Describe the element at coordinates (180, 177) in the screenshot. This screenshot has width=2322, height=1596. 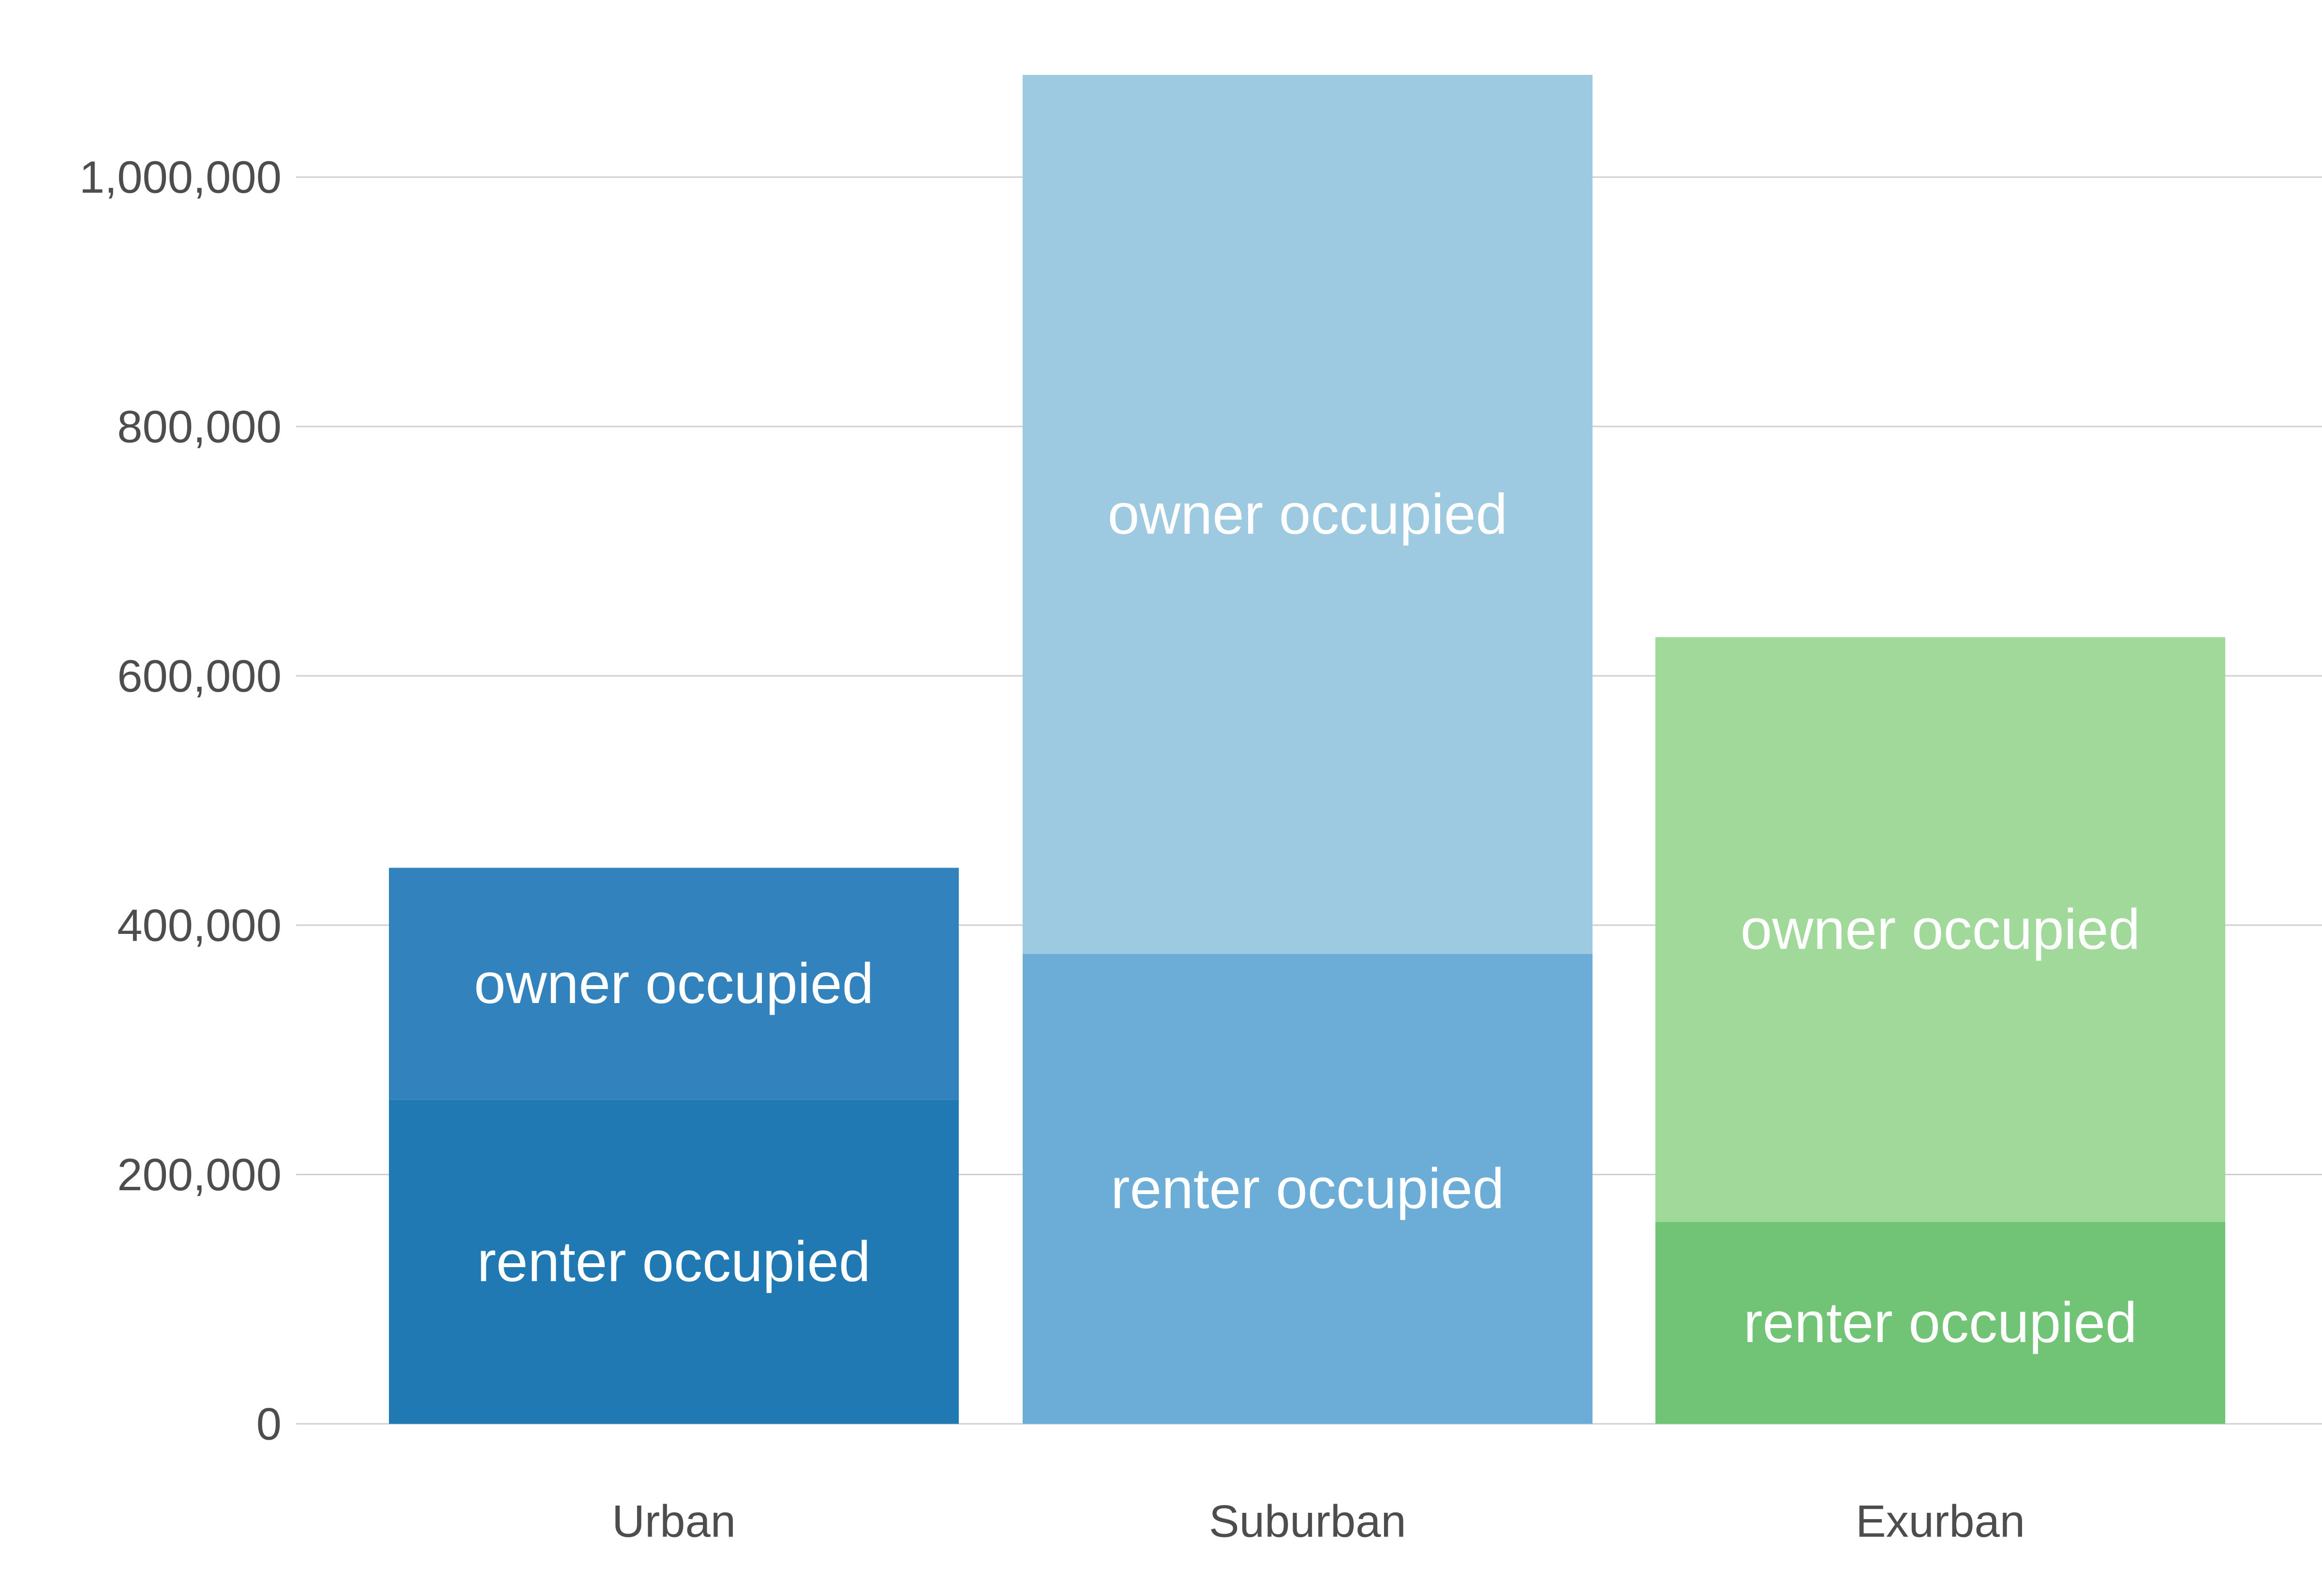
I see `y-tick-label: 1,000,000` at that location.